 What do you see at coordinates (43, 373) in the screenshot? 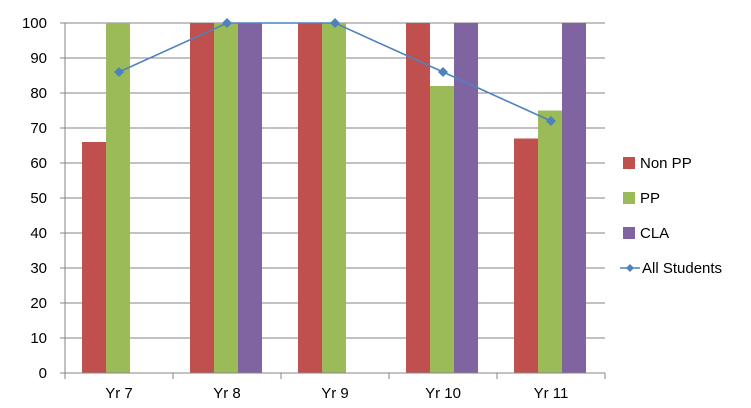
I see `y-tick-label: 0` at bounding box center [43, 373].